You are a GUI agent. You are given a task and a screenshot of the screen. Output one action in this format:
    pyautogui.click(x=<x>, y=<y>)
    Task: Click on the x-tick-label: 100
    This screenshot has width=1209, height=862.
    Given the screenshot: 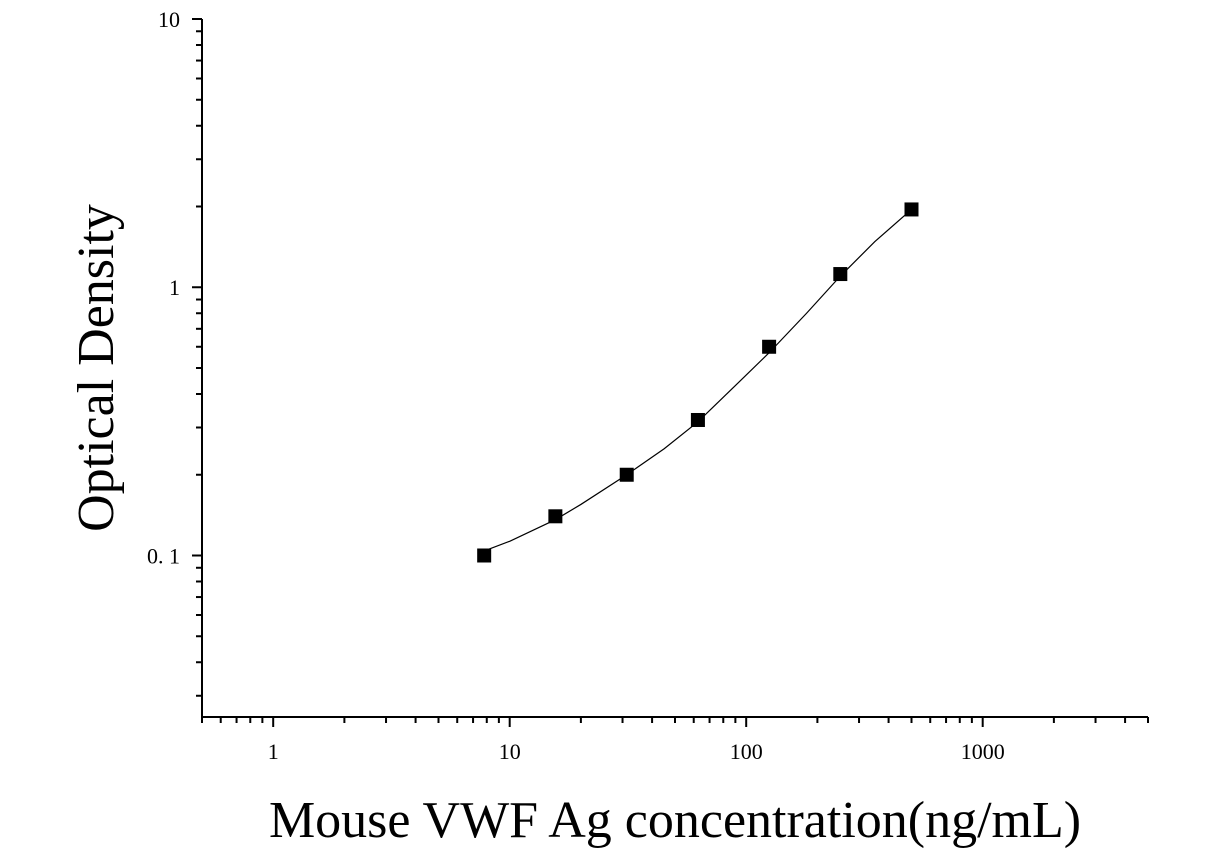 What is the action you would take?
    pyautogui.click(x=746, y=751)
    